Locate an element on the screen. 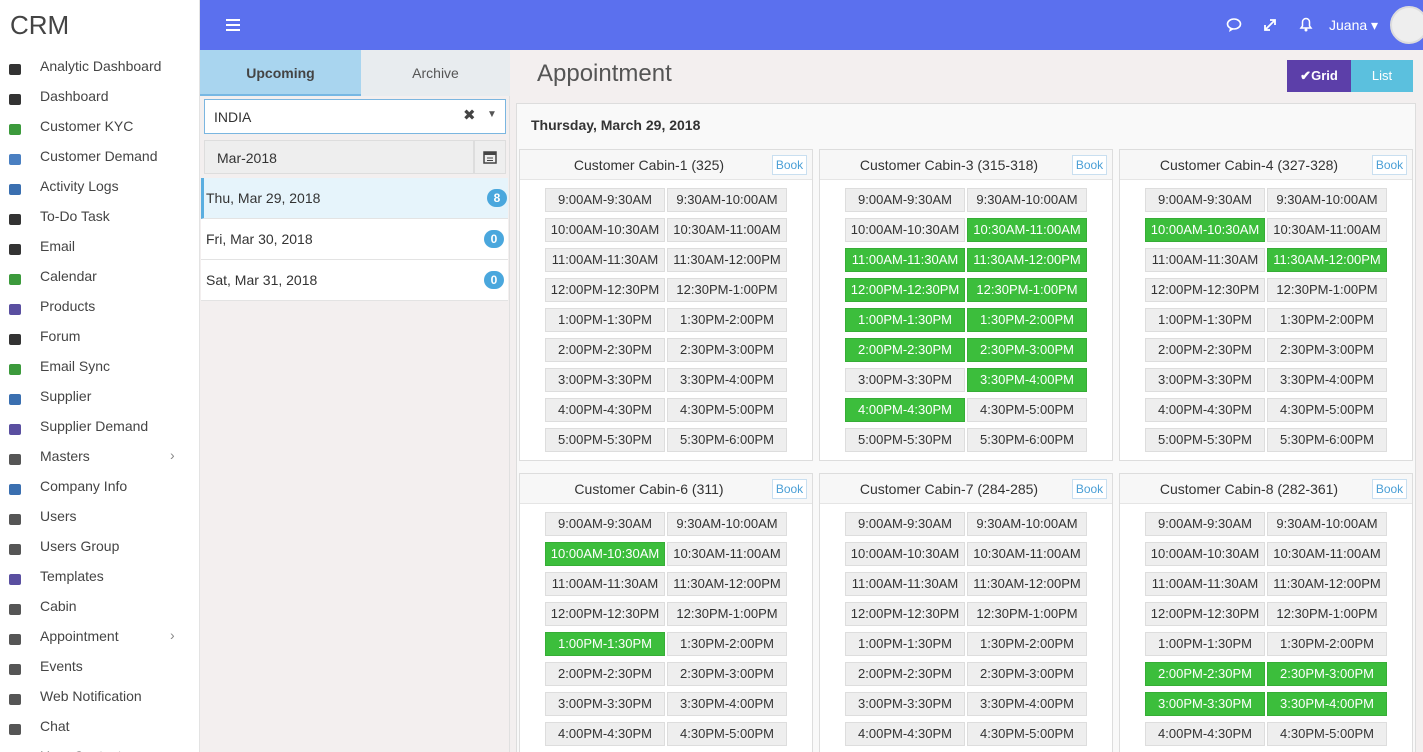 The width and height of the screenshot is (1423, 752). nav-item: Users is located at coordinates (99, 520).